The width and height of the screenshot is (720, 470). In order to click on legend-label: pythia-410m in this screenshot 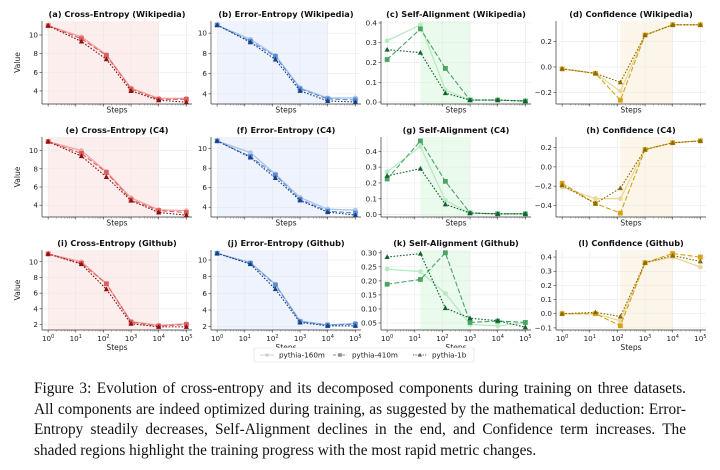, I will do `click(375, 355)`.